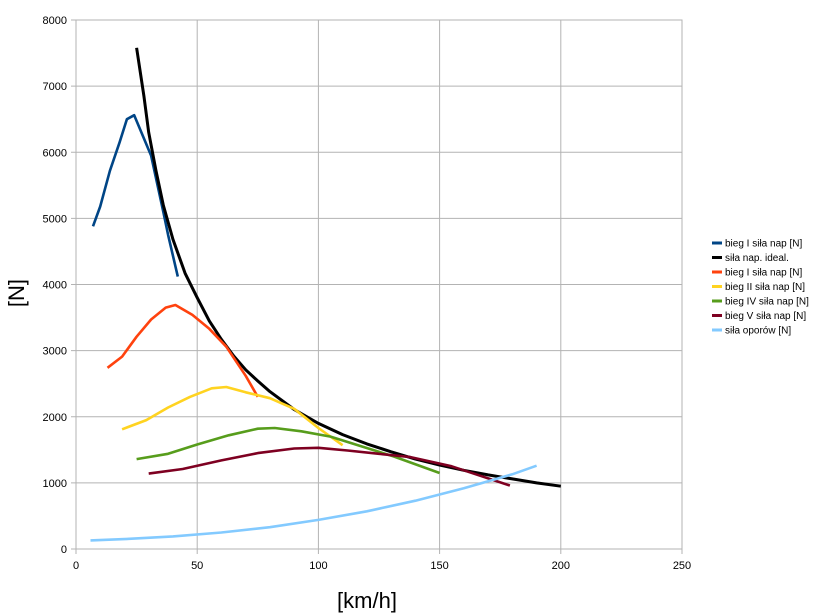 This screenshot has width=816, height=614. I want to click on x-axis-ticks: 0 50 100 150 200 250, so click(382, 560).